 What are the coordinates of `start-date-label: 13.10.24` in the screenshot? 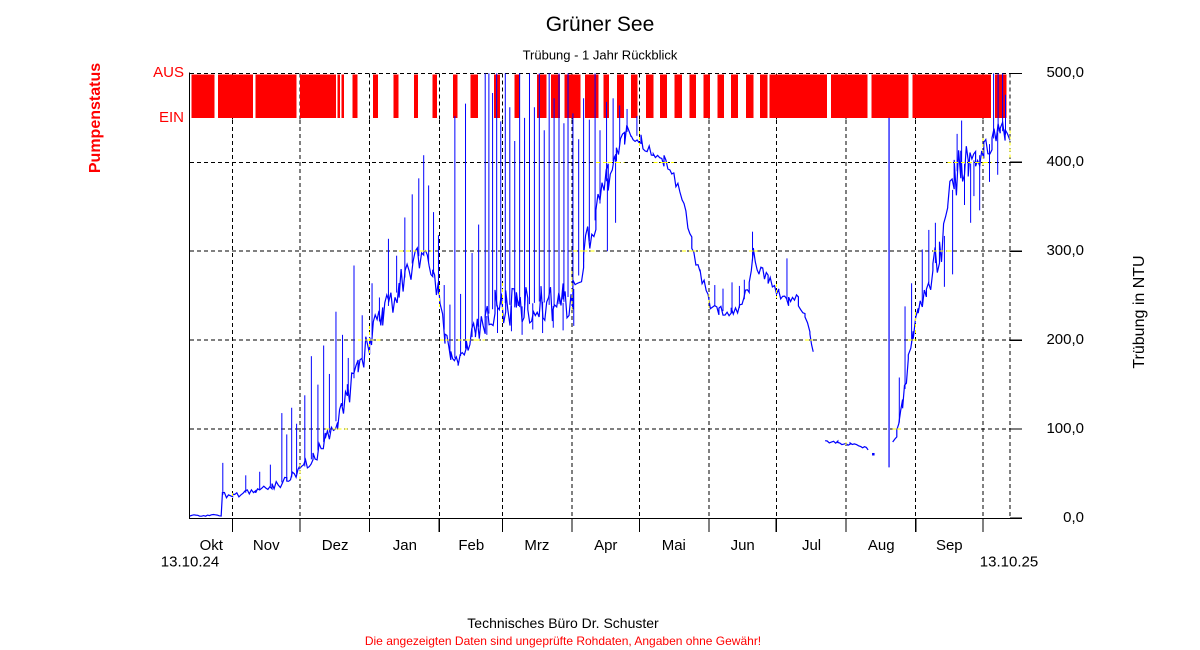 It's located at (190, 562).